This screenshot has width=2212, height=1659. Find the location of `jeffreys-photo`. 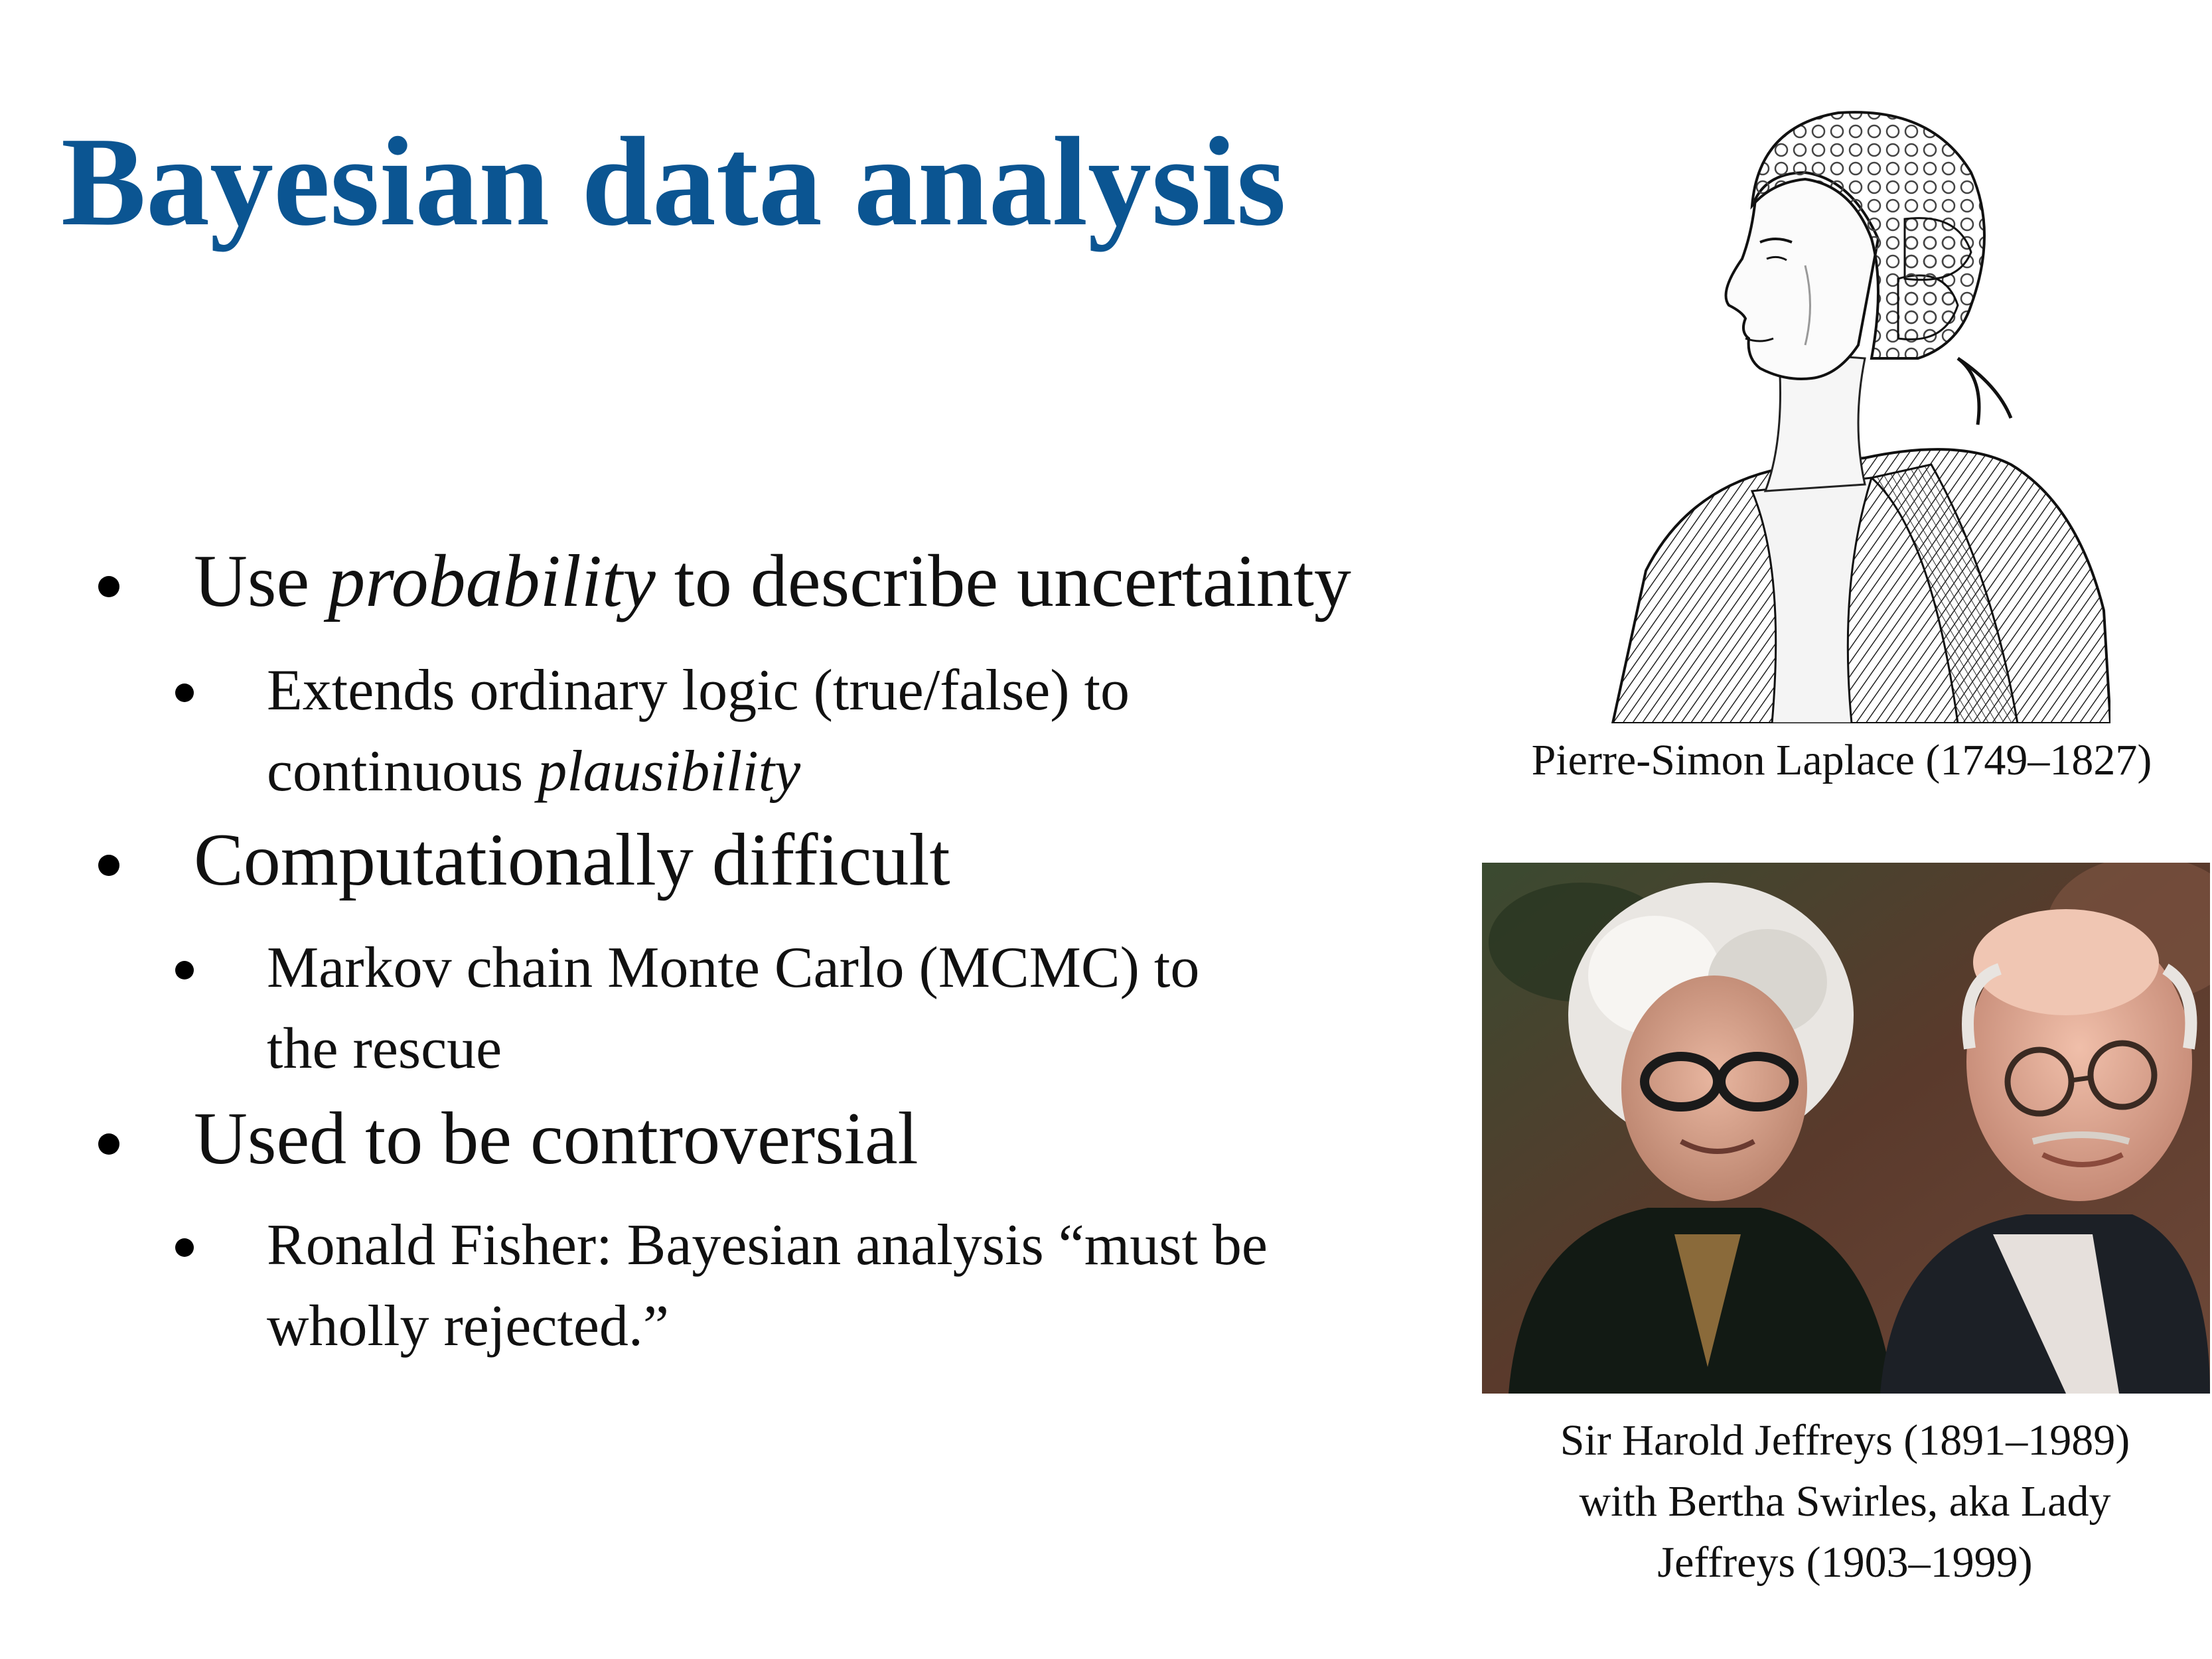

jeffreys-photo is located at coordinates (1846, 1128).